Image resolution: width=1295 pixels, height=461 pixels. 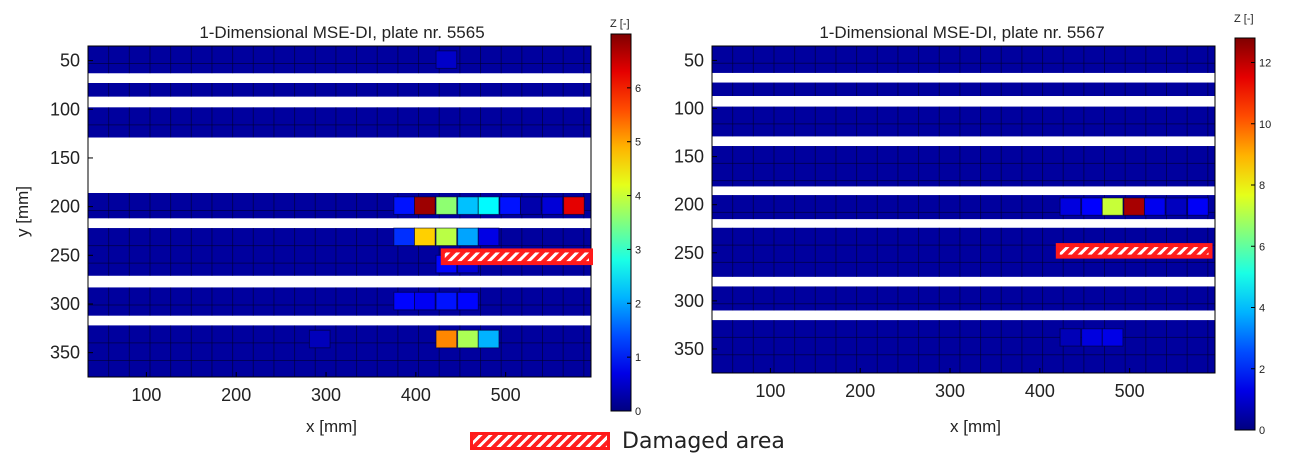 What do you see at coordinates (1245, 234) in the screenshot?
I see `colorbar` at bounding box center [1245, 234].